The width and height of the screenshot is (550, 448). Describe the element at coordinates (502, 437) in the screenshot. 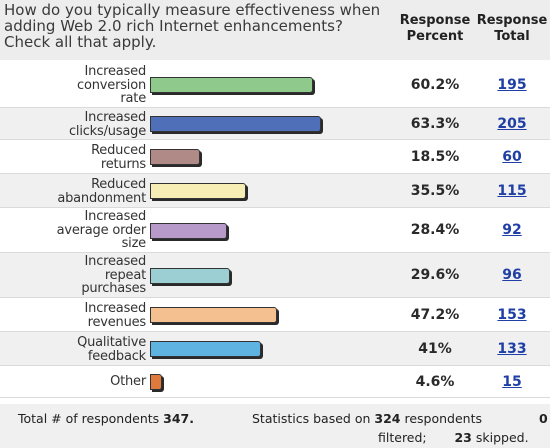

I see `skipped-label: skipped.` at that location.